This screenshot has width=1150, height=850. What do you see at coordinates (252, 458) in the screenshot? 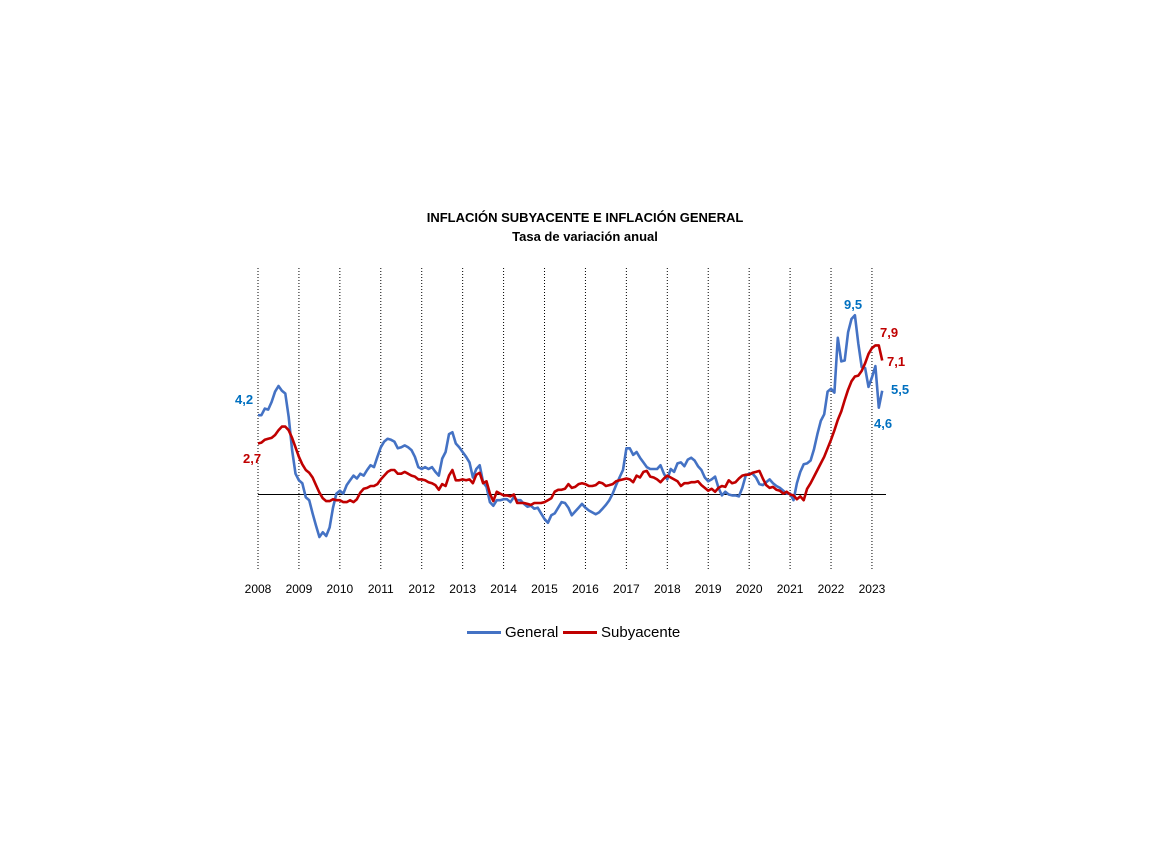
I see `annotation-subyacente-start: 2,7` at bounding box center [252, 458].